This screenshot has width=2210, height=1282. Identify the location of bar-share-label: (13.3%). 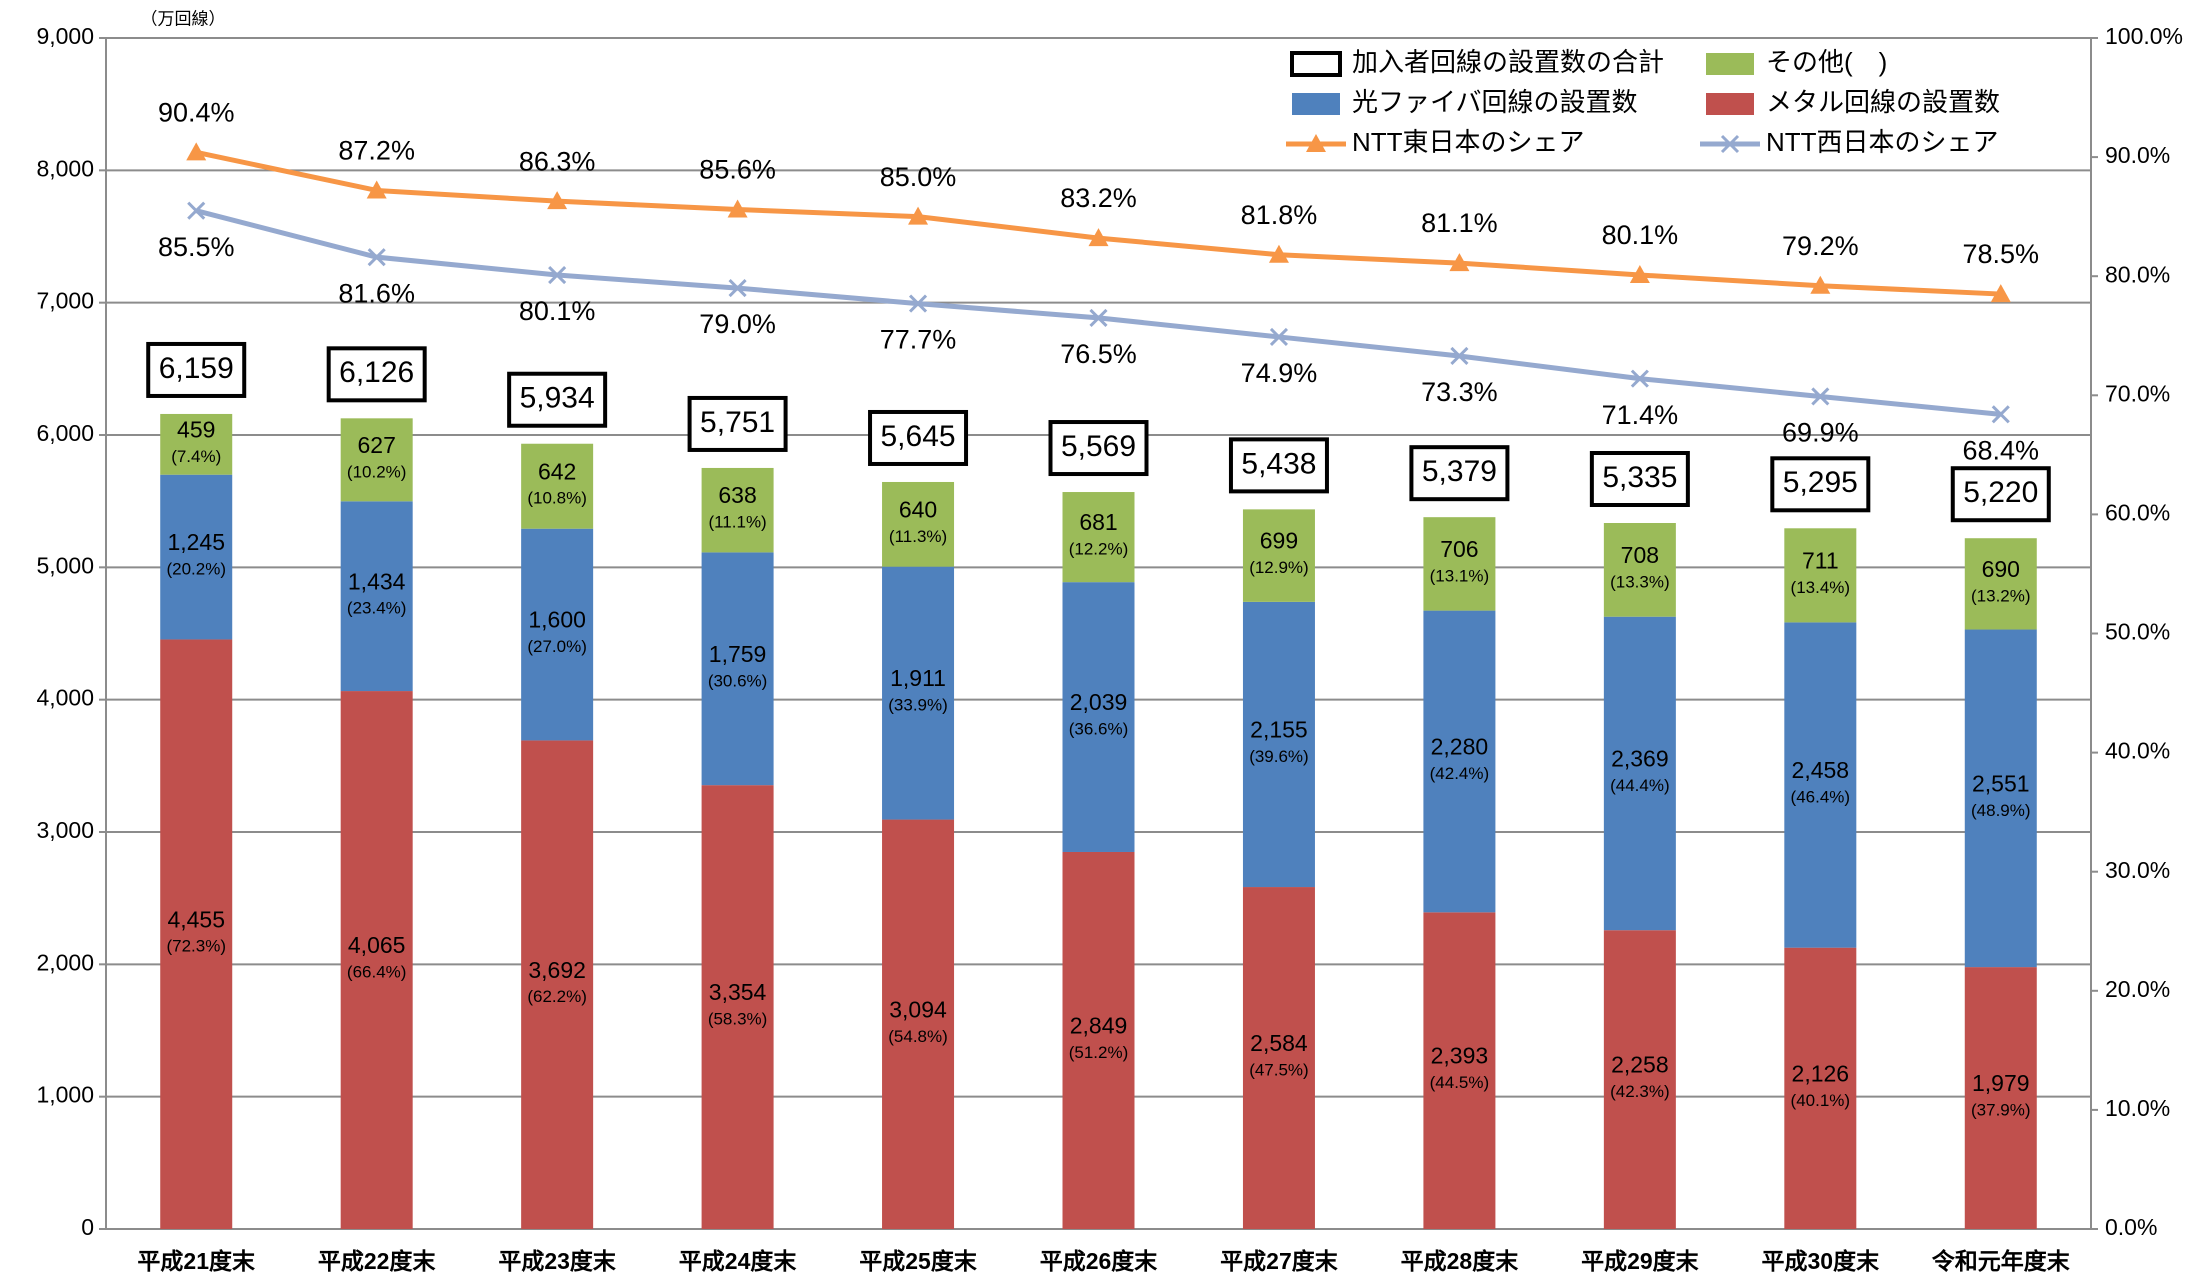
(1640, 581).